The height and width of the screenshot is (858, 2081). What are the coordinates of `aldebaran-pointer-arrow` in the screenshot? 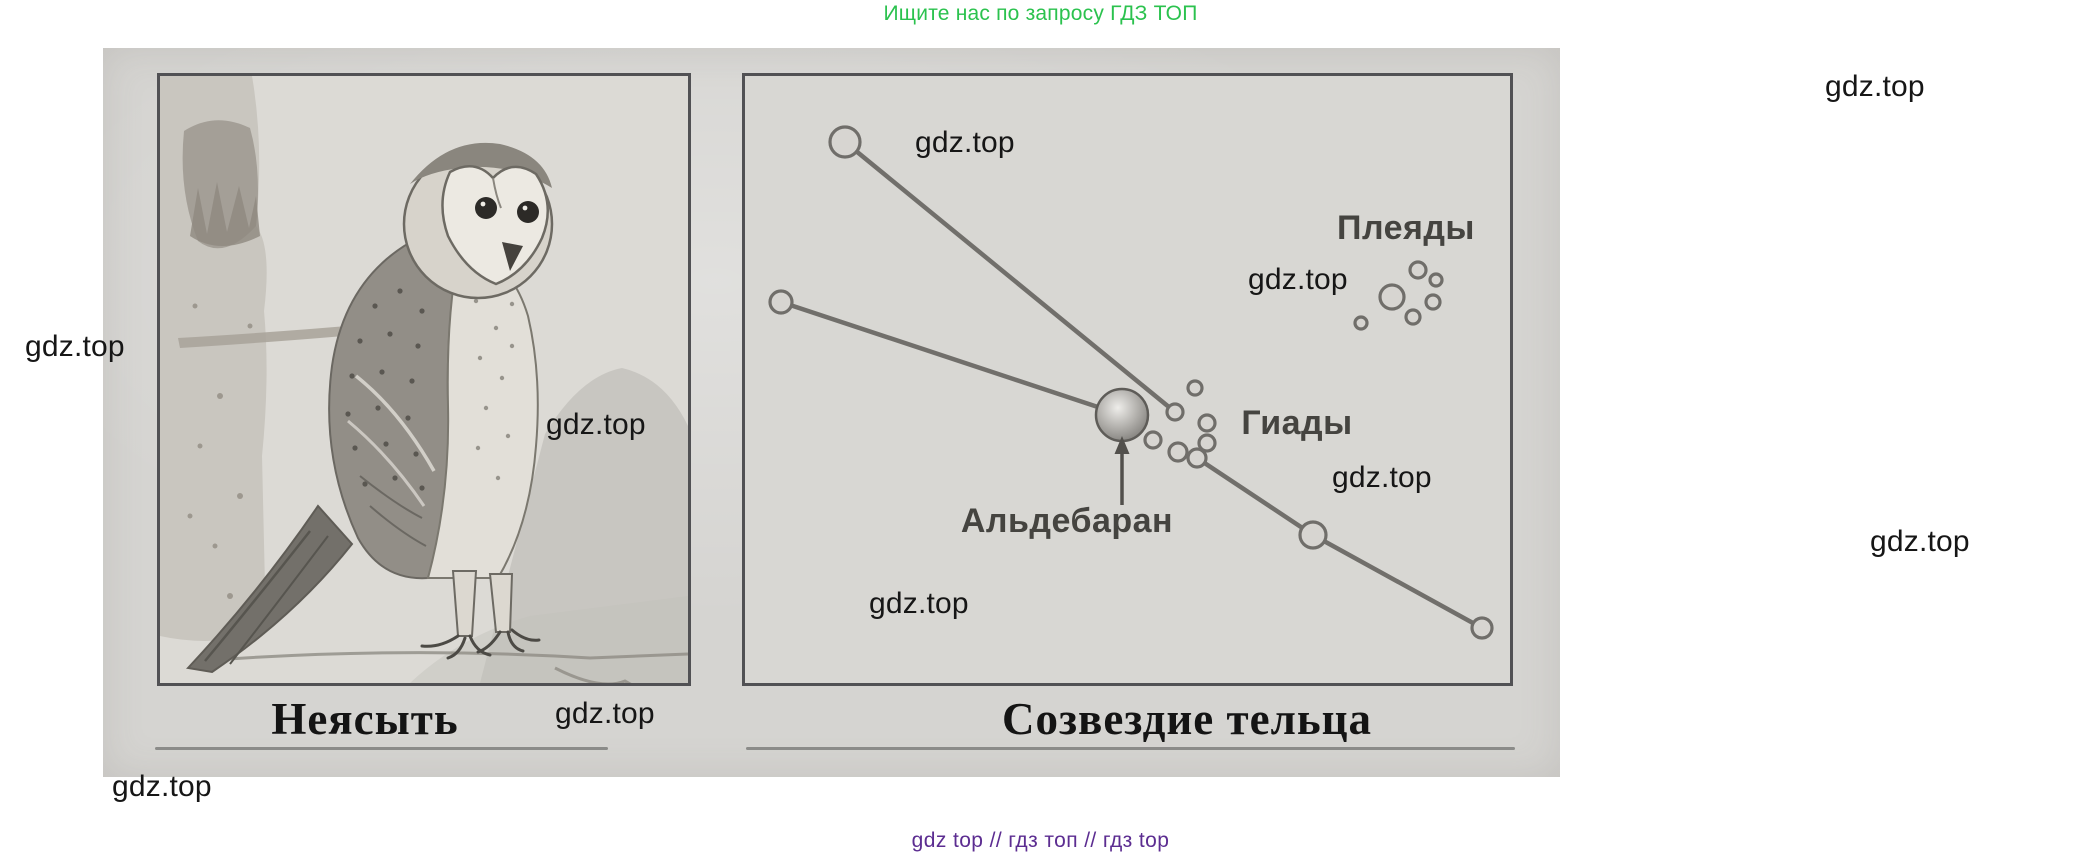 It's located at (1122, 470).